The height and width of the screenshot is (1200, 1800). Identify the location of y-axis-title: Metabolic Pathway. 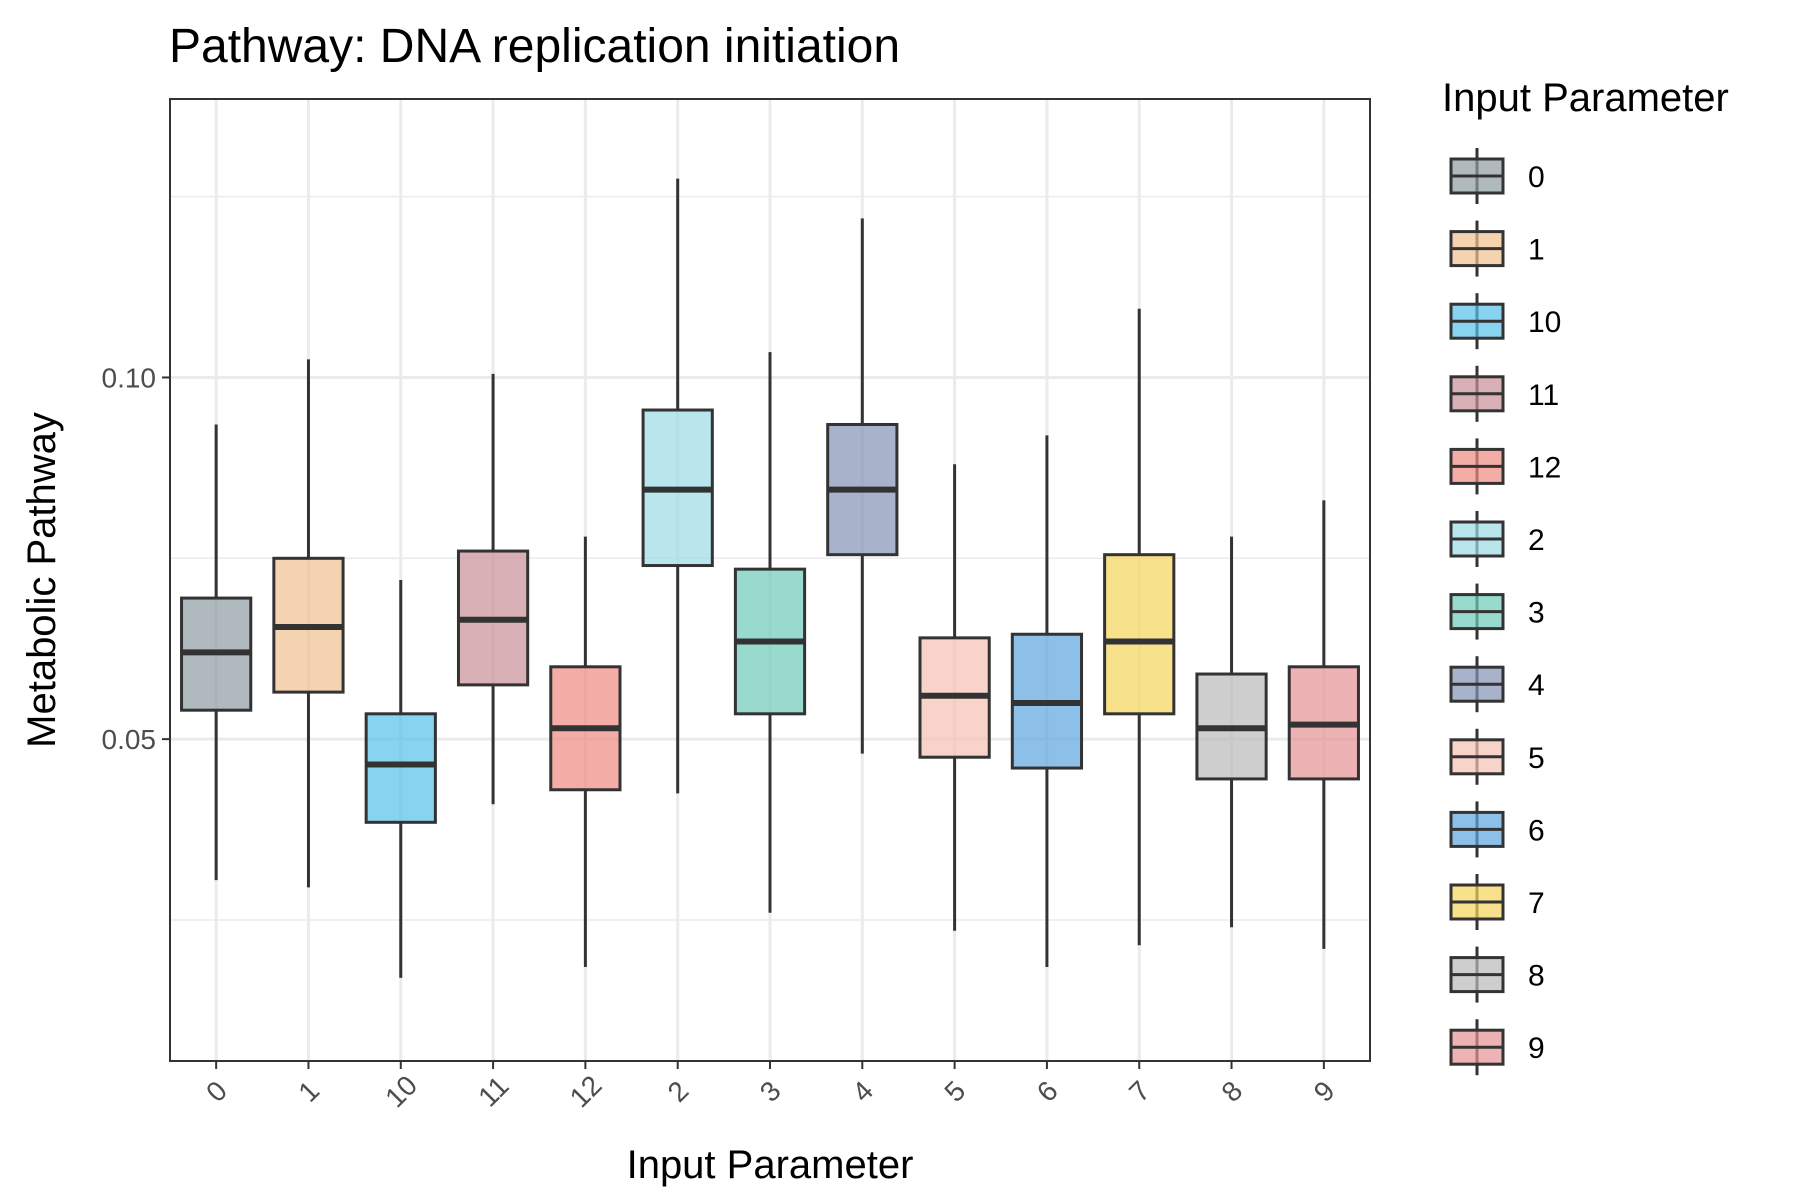
(42, 580).